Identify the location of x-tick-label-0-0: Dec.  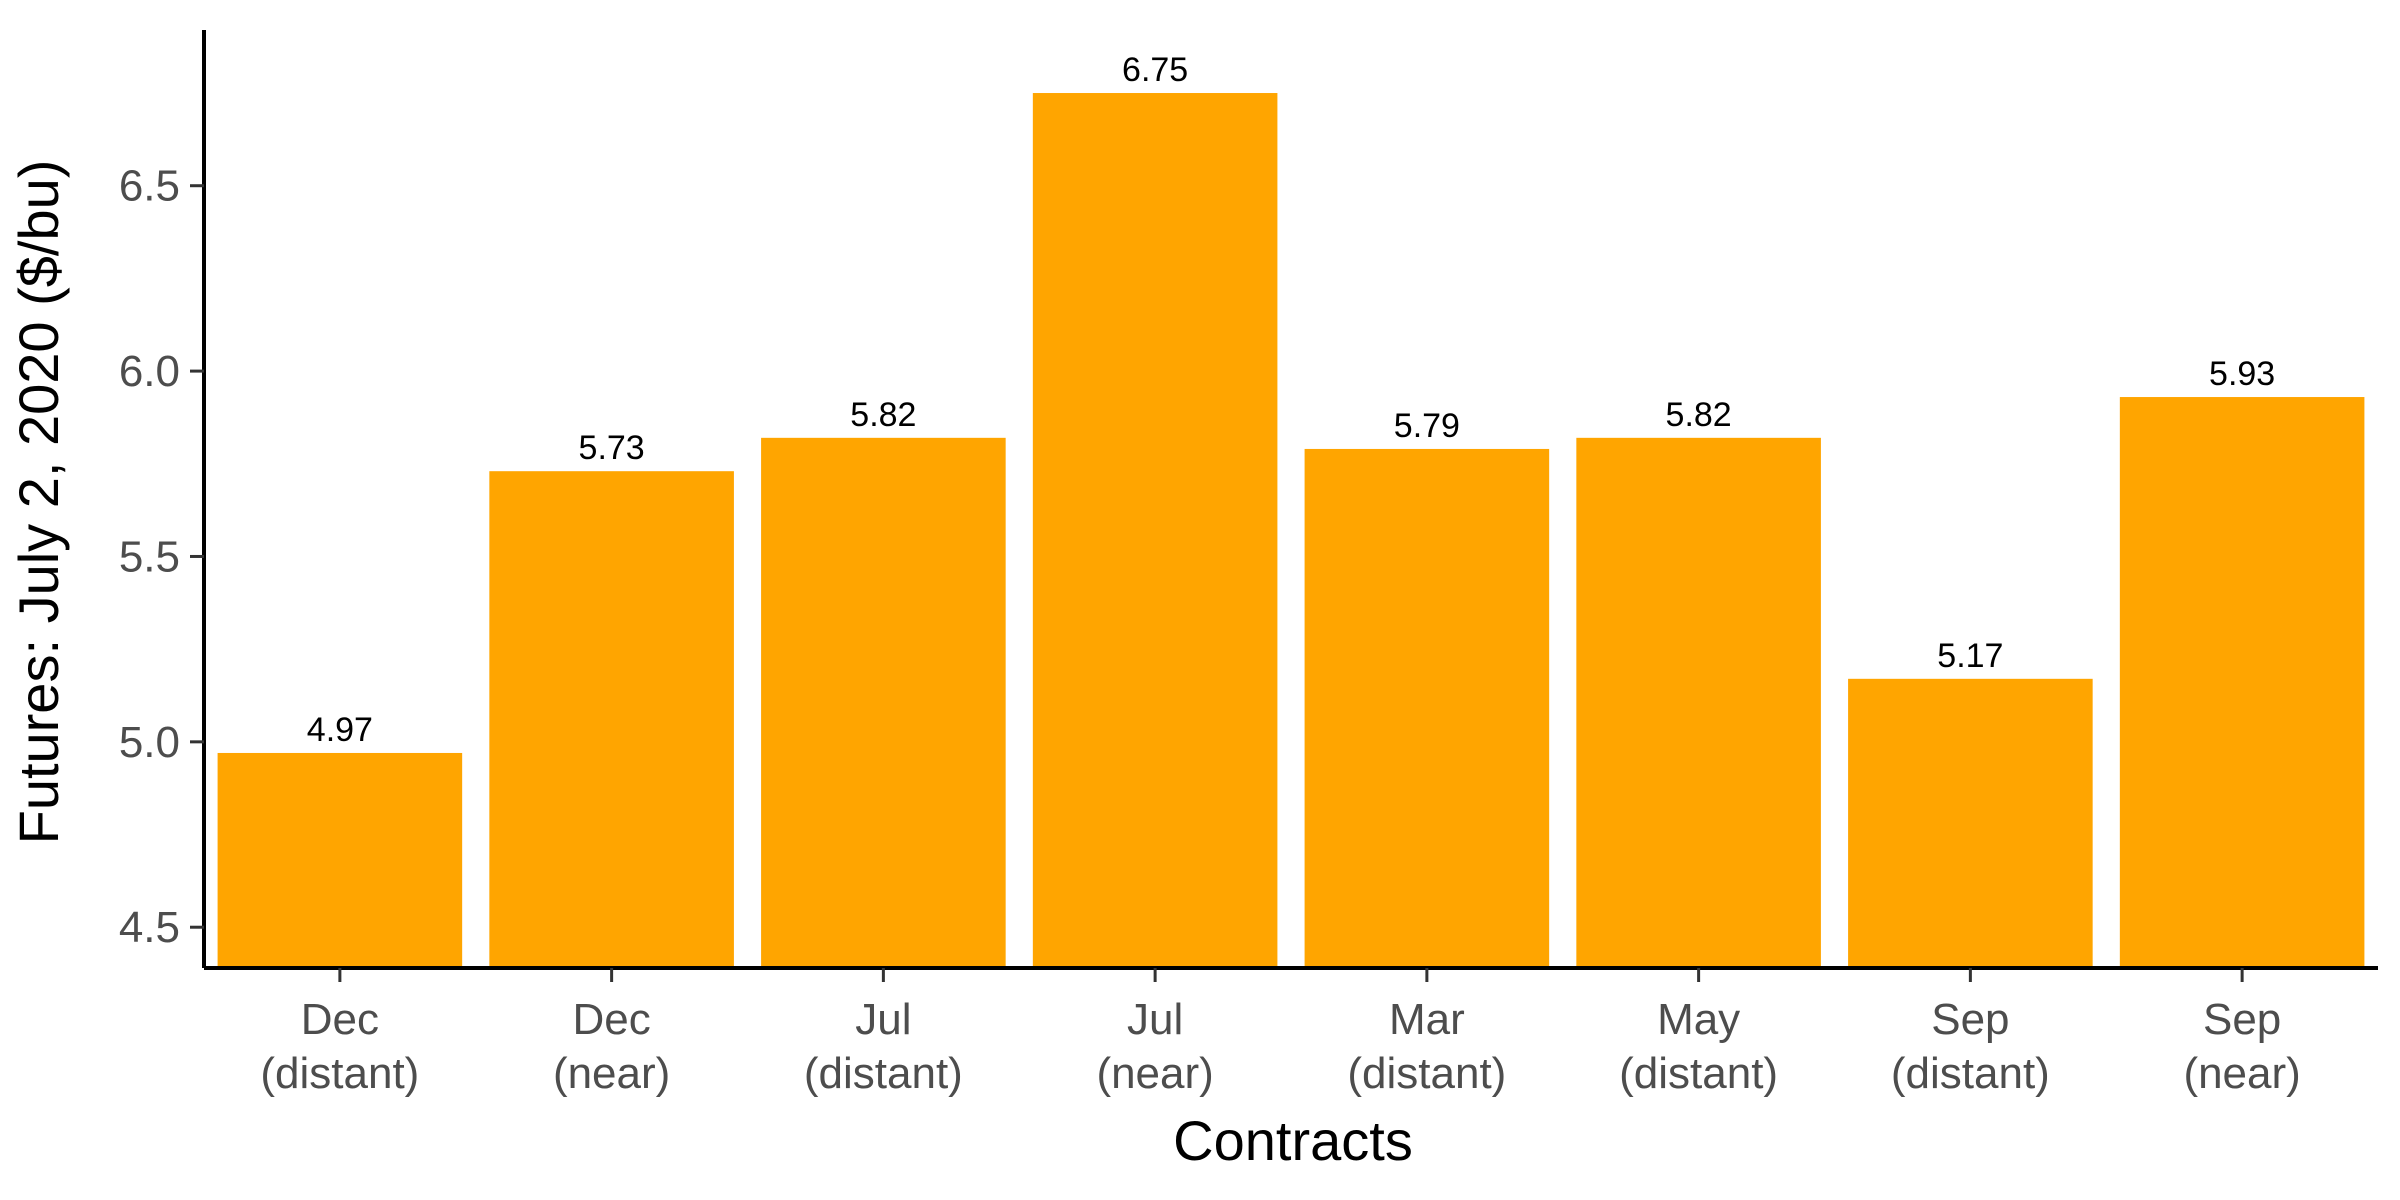
(340, 1019).